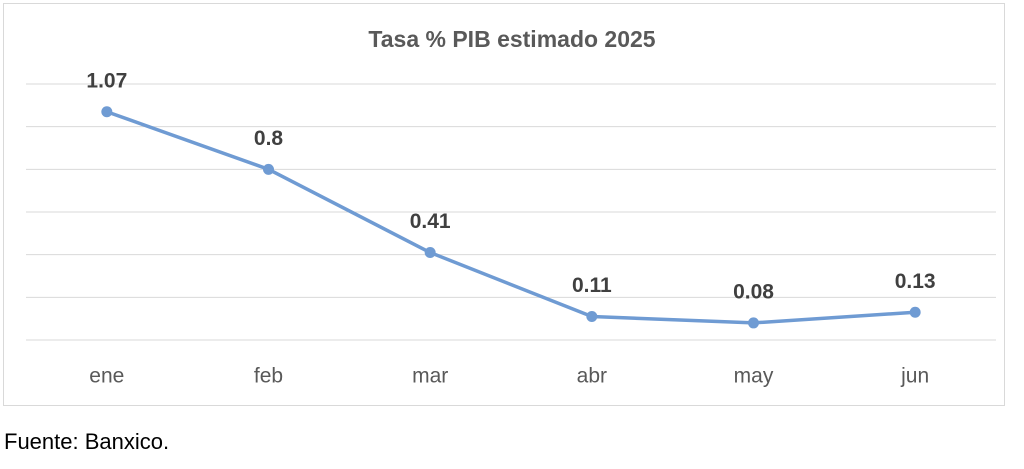 Image resolution: width=1024 pixels, height=469 pixels. Describe the element at coordinates (430, 221) in the screenshot. I see `data-label: 0.41` at that location.